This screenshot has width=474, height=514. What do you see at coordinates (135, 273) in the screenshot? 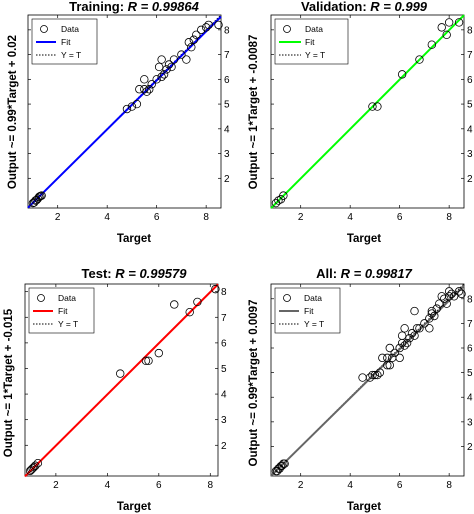
I see `panel-title: Test: R = 0.99579` at bounding box center [135, 273].